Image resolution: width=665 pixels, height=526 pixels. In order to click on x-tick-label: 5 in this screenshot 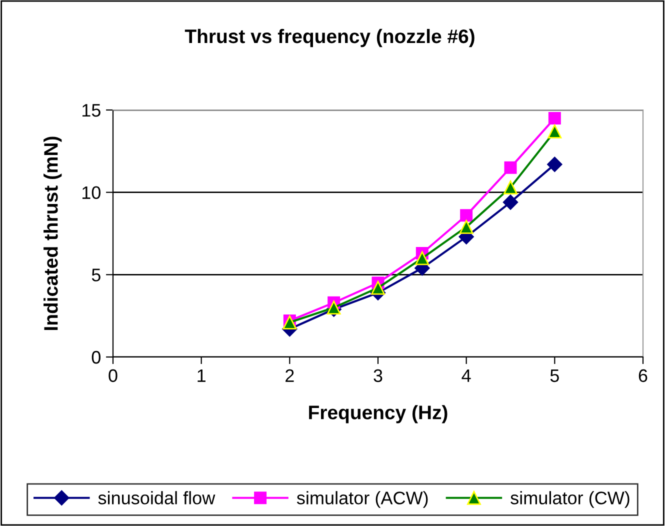, I will do `click(554, 375)`.